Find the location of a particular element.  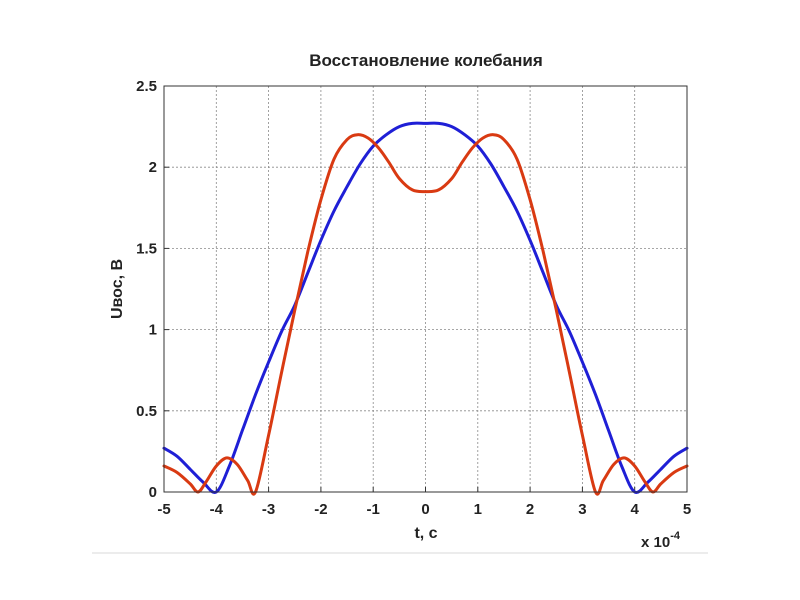

x-tick-labels: -5 -4 -3 -2 -1 0 1 2 3 4 5 is located at coordinates (424, 509).